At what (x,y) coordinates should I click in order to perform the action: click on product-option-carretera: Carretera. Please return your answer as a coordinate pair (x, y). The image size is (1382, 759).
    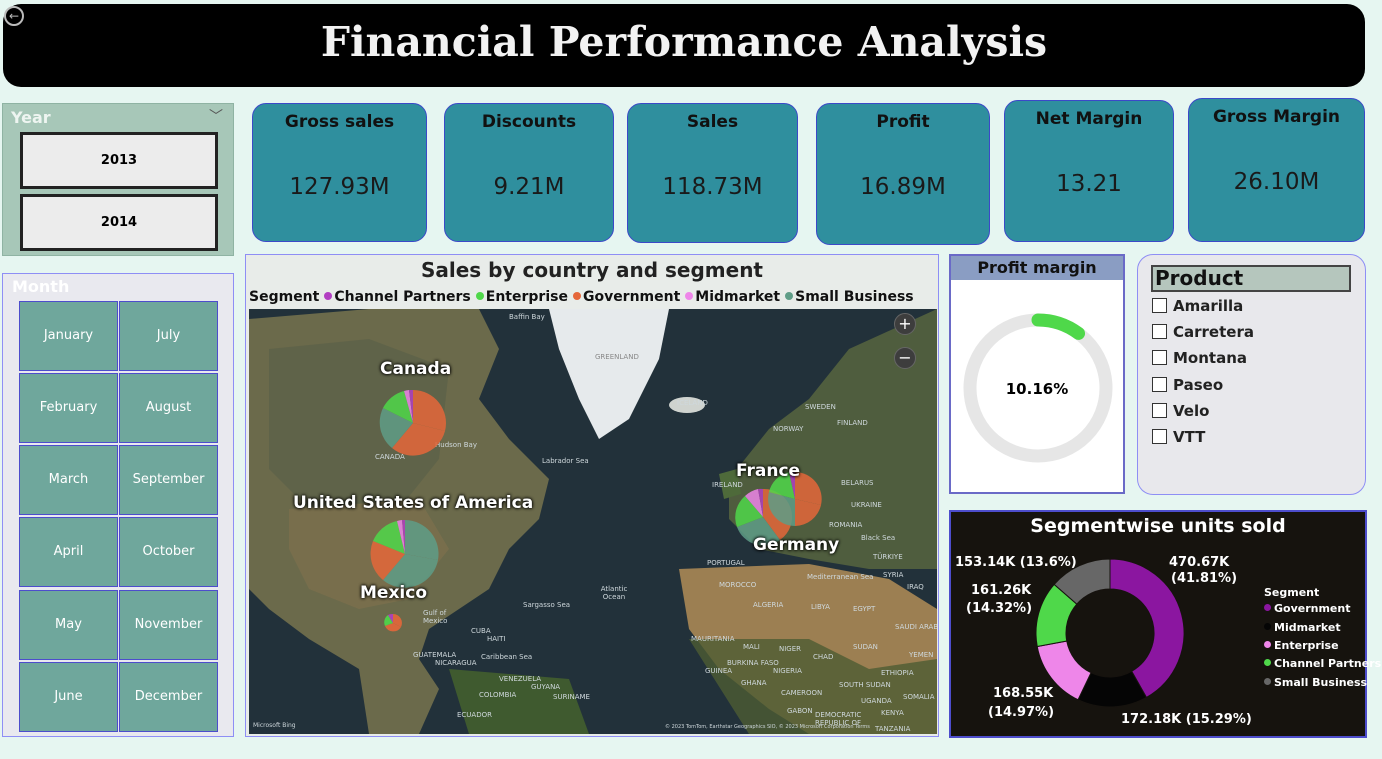
    Looking at the image, I should click on (1203, 332).